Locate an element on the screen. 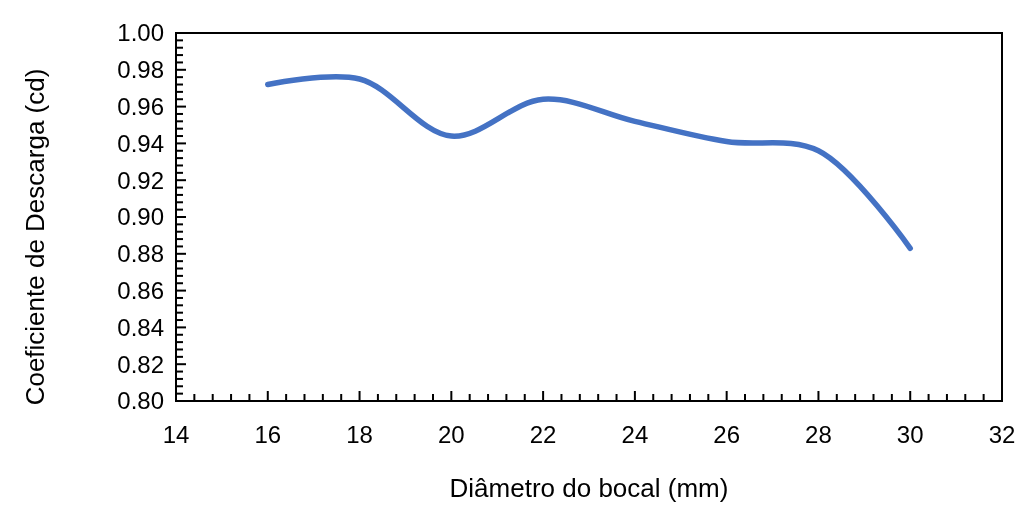 This screenshot has height=513, width=1021. x-tick-label: 20 is located at coordinates (451, 434).